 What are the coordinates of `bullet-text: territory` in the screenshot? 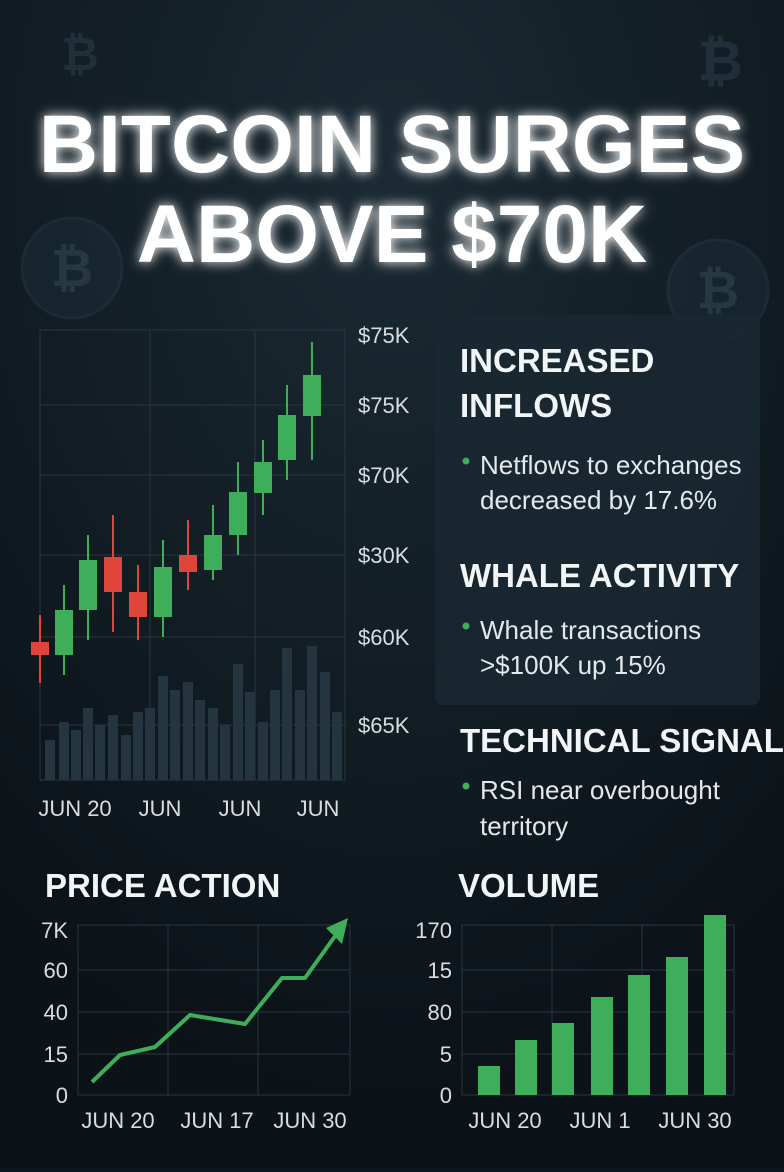 It's located at (524, 826).